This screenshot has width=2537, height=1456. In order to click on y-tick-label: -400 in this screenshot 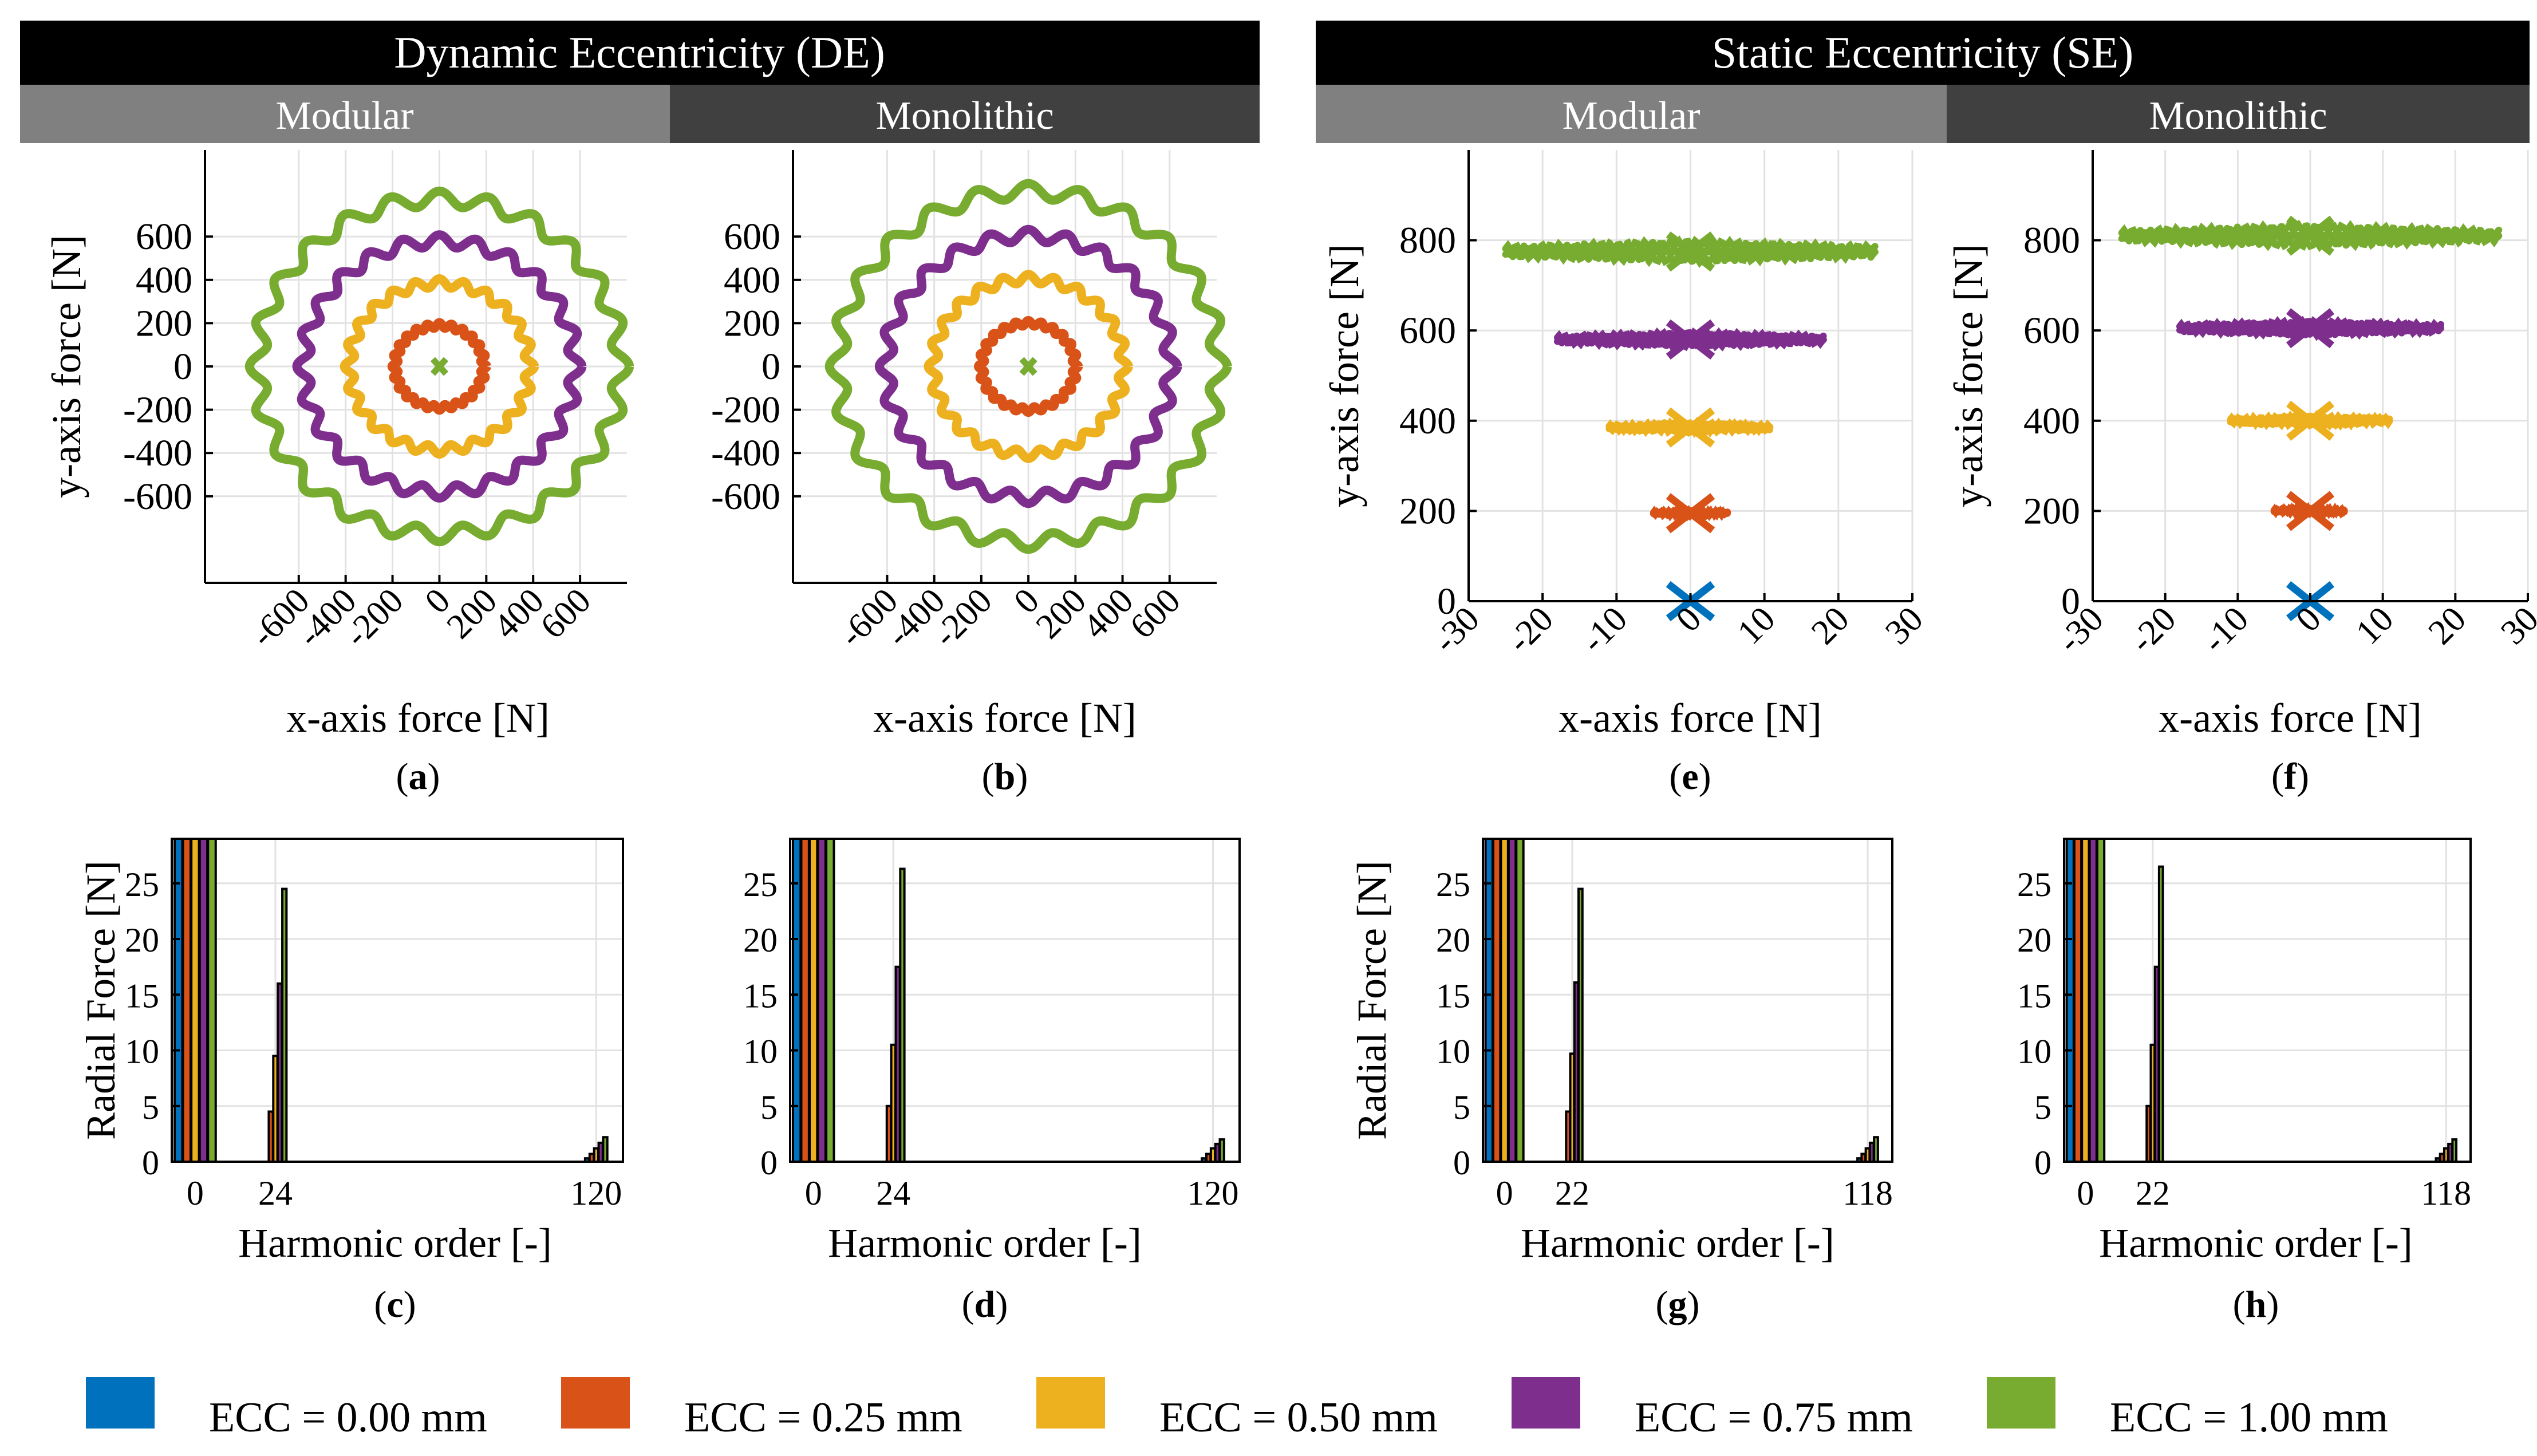, I will do `click(157, 453)`.